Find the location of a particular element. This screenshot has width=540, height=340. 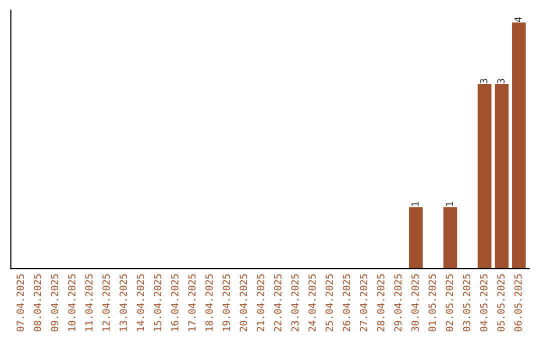

x-tick-label: 28.04.2025 is located at coordinates (380, 303).